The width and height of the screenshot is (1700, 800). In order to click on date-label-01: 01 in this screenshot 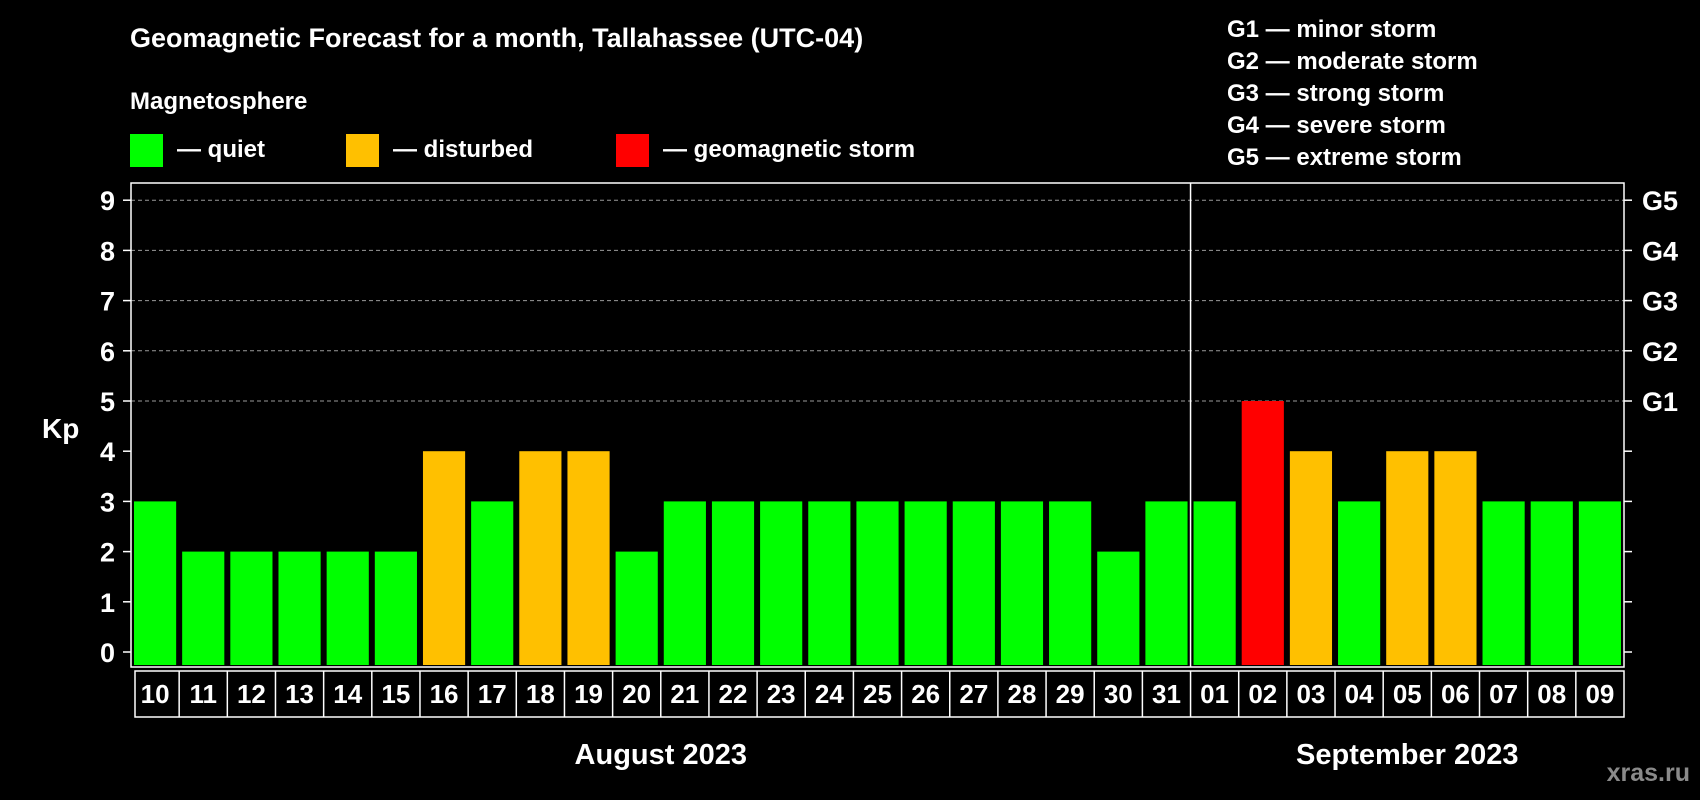, I will do `click(1214, 694)`.